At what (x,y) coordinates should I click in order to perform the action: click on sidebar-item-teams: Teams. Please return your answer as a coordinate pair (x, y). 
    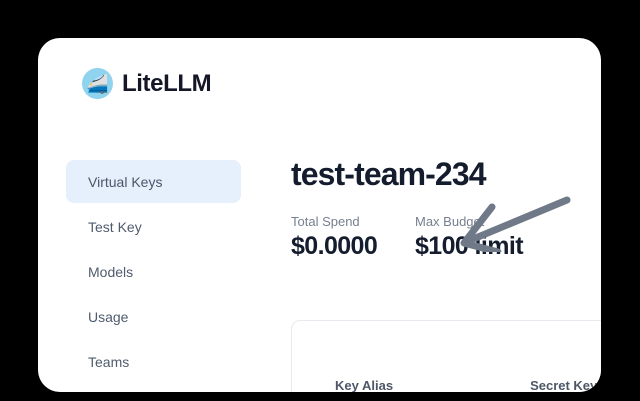
    Looking at the image, I should click on (153, 361).